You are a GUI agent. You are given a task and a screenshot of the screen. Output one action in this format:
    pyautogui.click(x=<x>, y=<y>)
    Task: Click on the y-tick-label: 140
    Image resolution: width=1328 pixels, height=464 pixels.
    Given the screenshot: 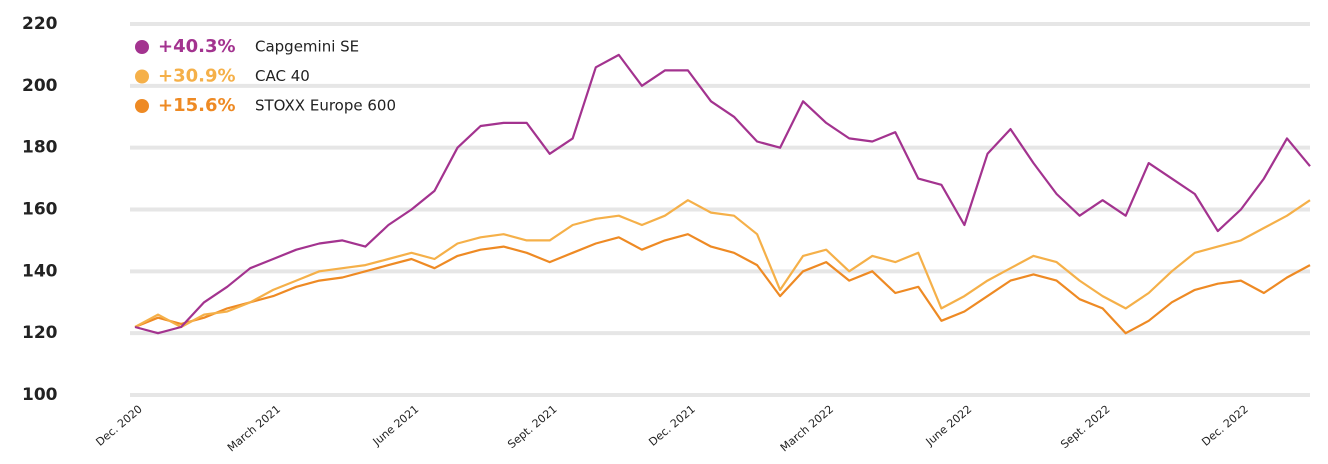 What is the action you would take?
    pyautogui.click(x=40, y=271)
    